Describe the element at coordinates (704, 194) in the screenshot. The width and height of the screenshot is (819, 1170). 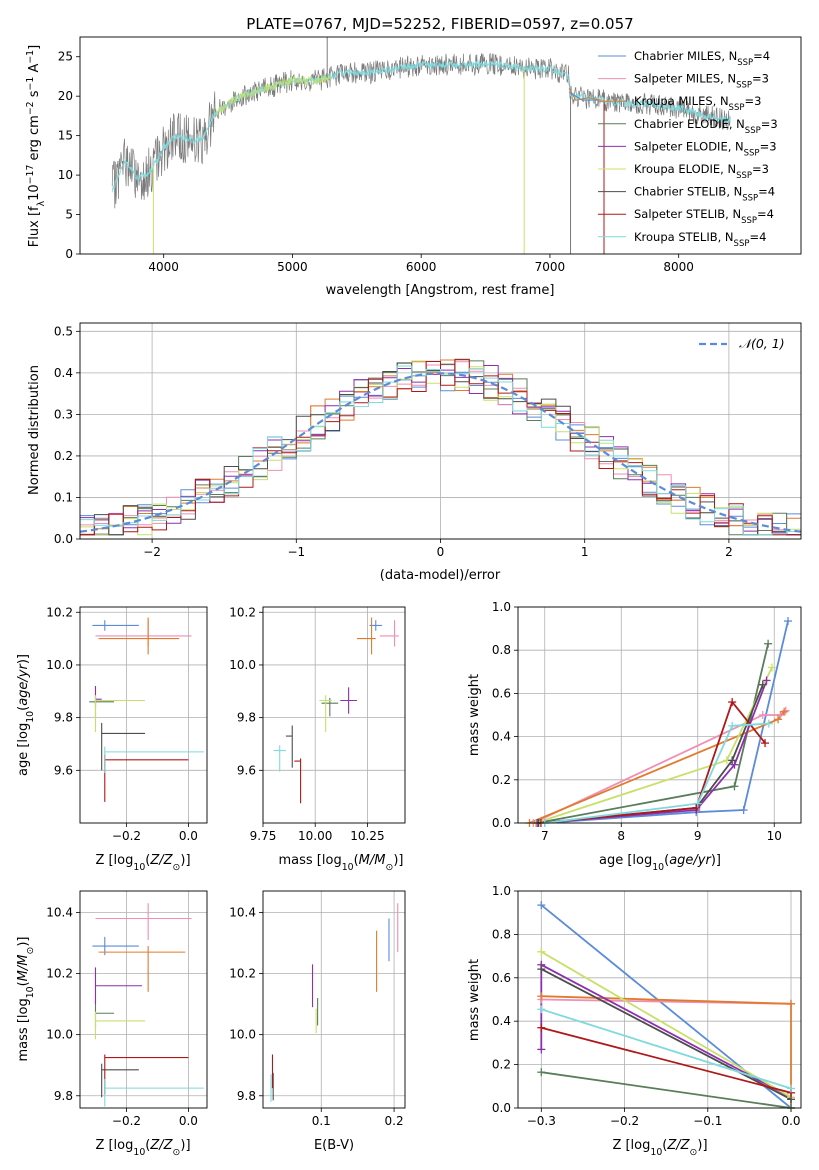
I see `legend-entry: Chabrier STELIB, NSSP=4` at that location.